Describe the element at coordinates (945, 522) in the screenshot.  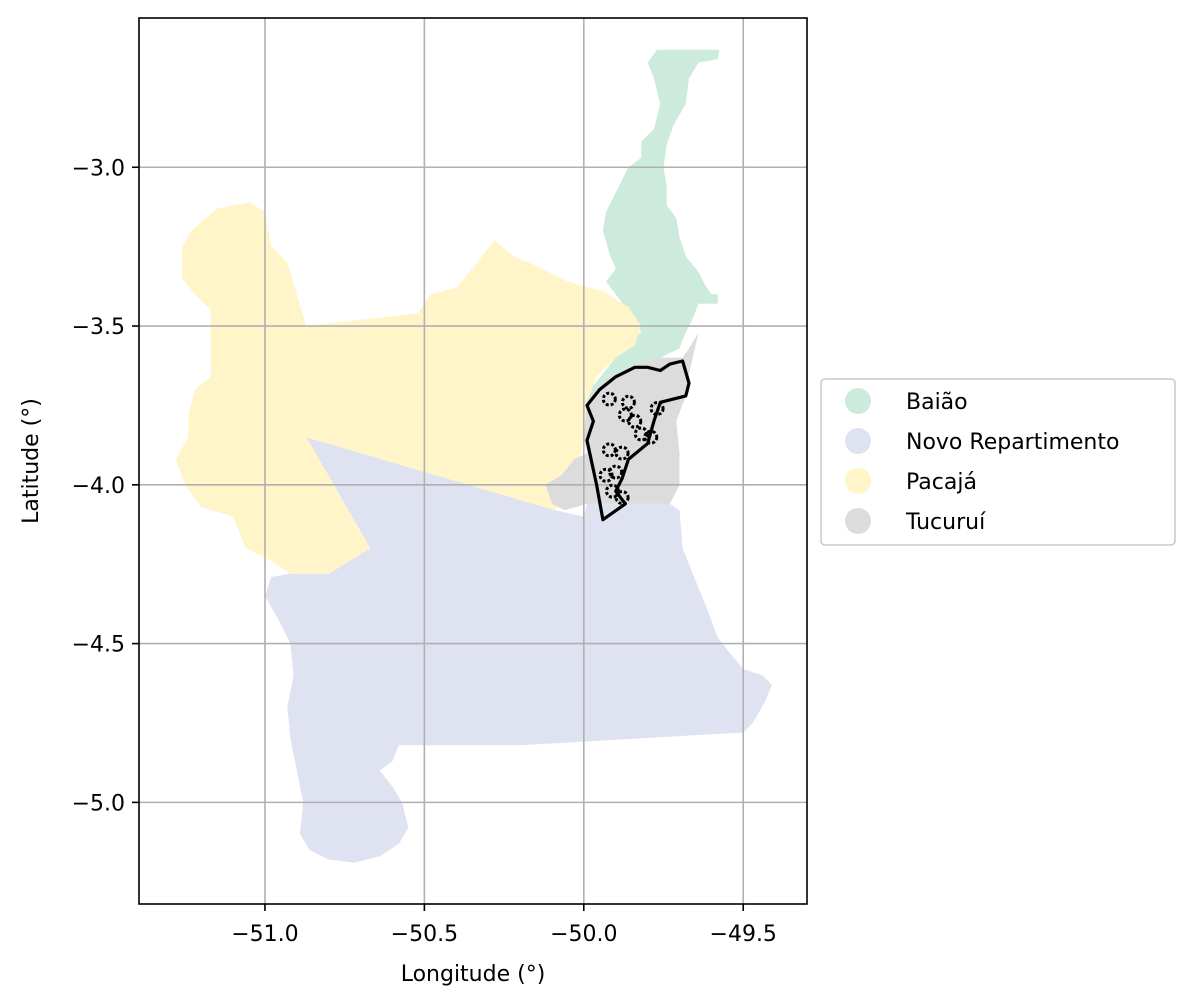
I see `legend-label-tucurui: Tucuruí` at that location.